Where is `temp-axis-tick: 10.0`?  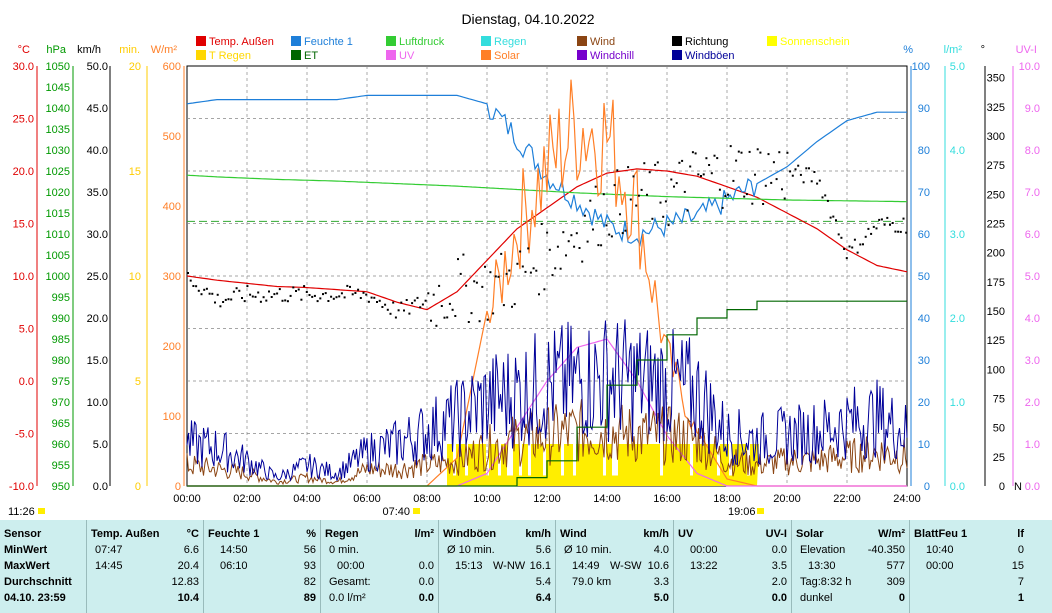
temp-axis-tick: 10.0 is located at coordinates (23, 277).